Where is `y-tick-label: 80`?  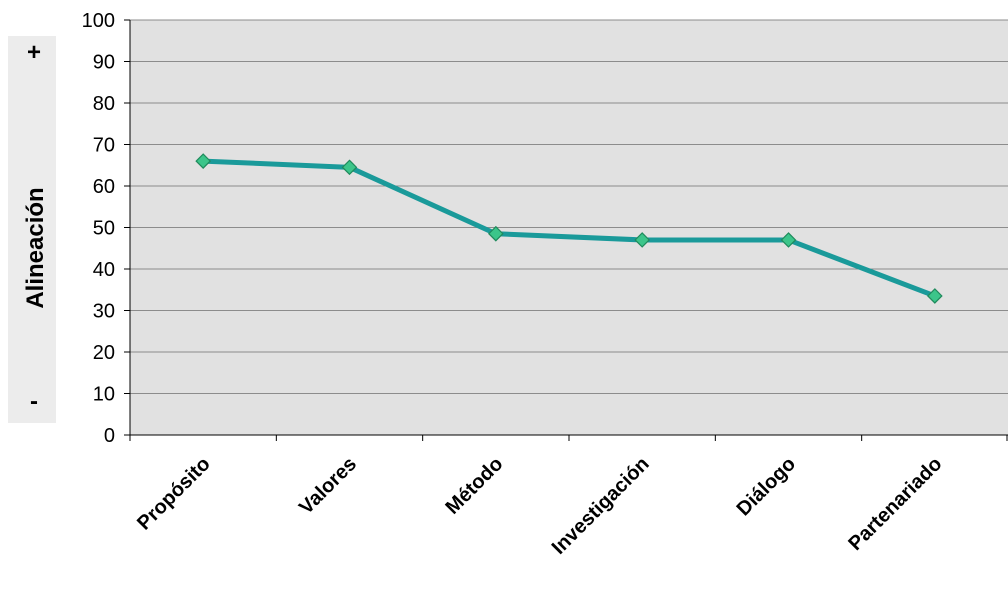 y-tick-label: 80 is located at coordinates (104, 104).